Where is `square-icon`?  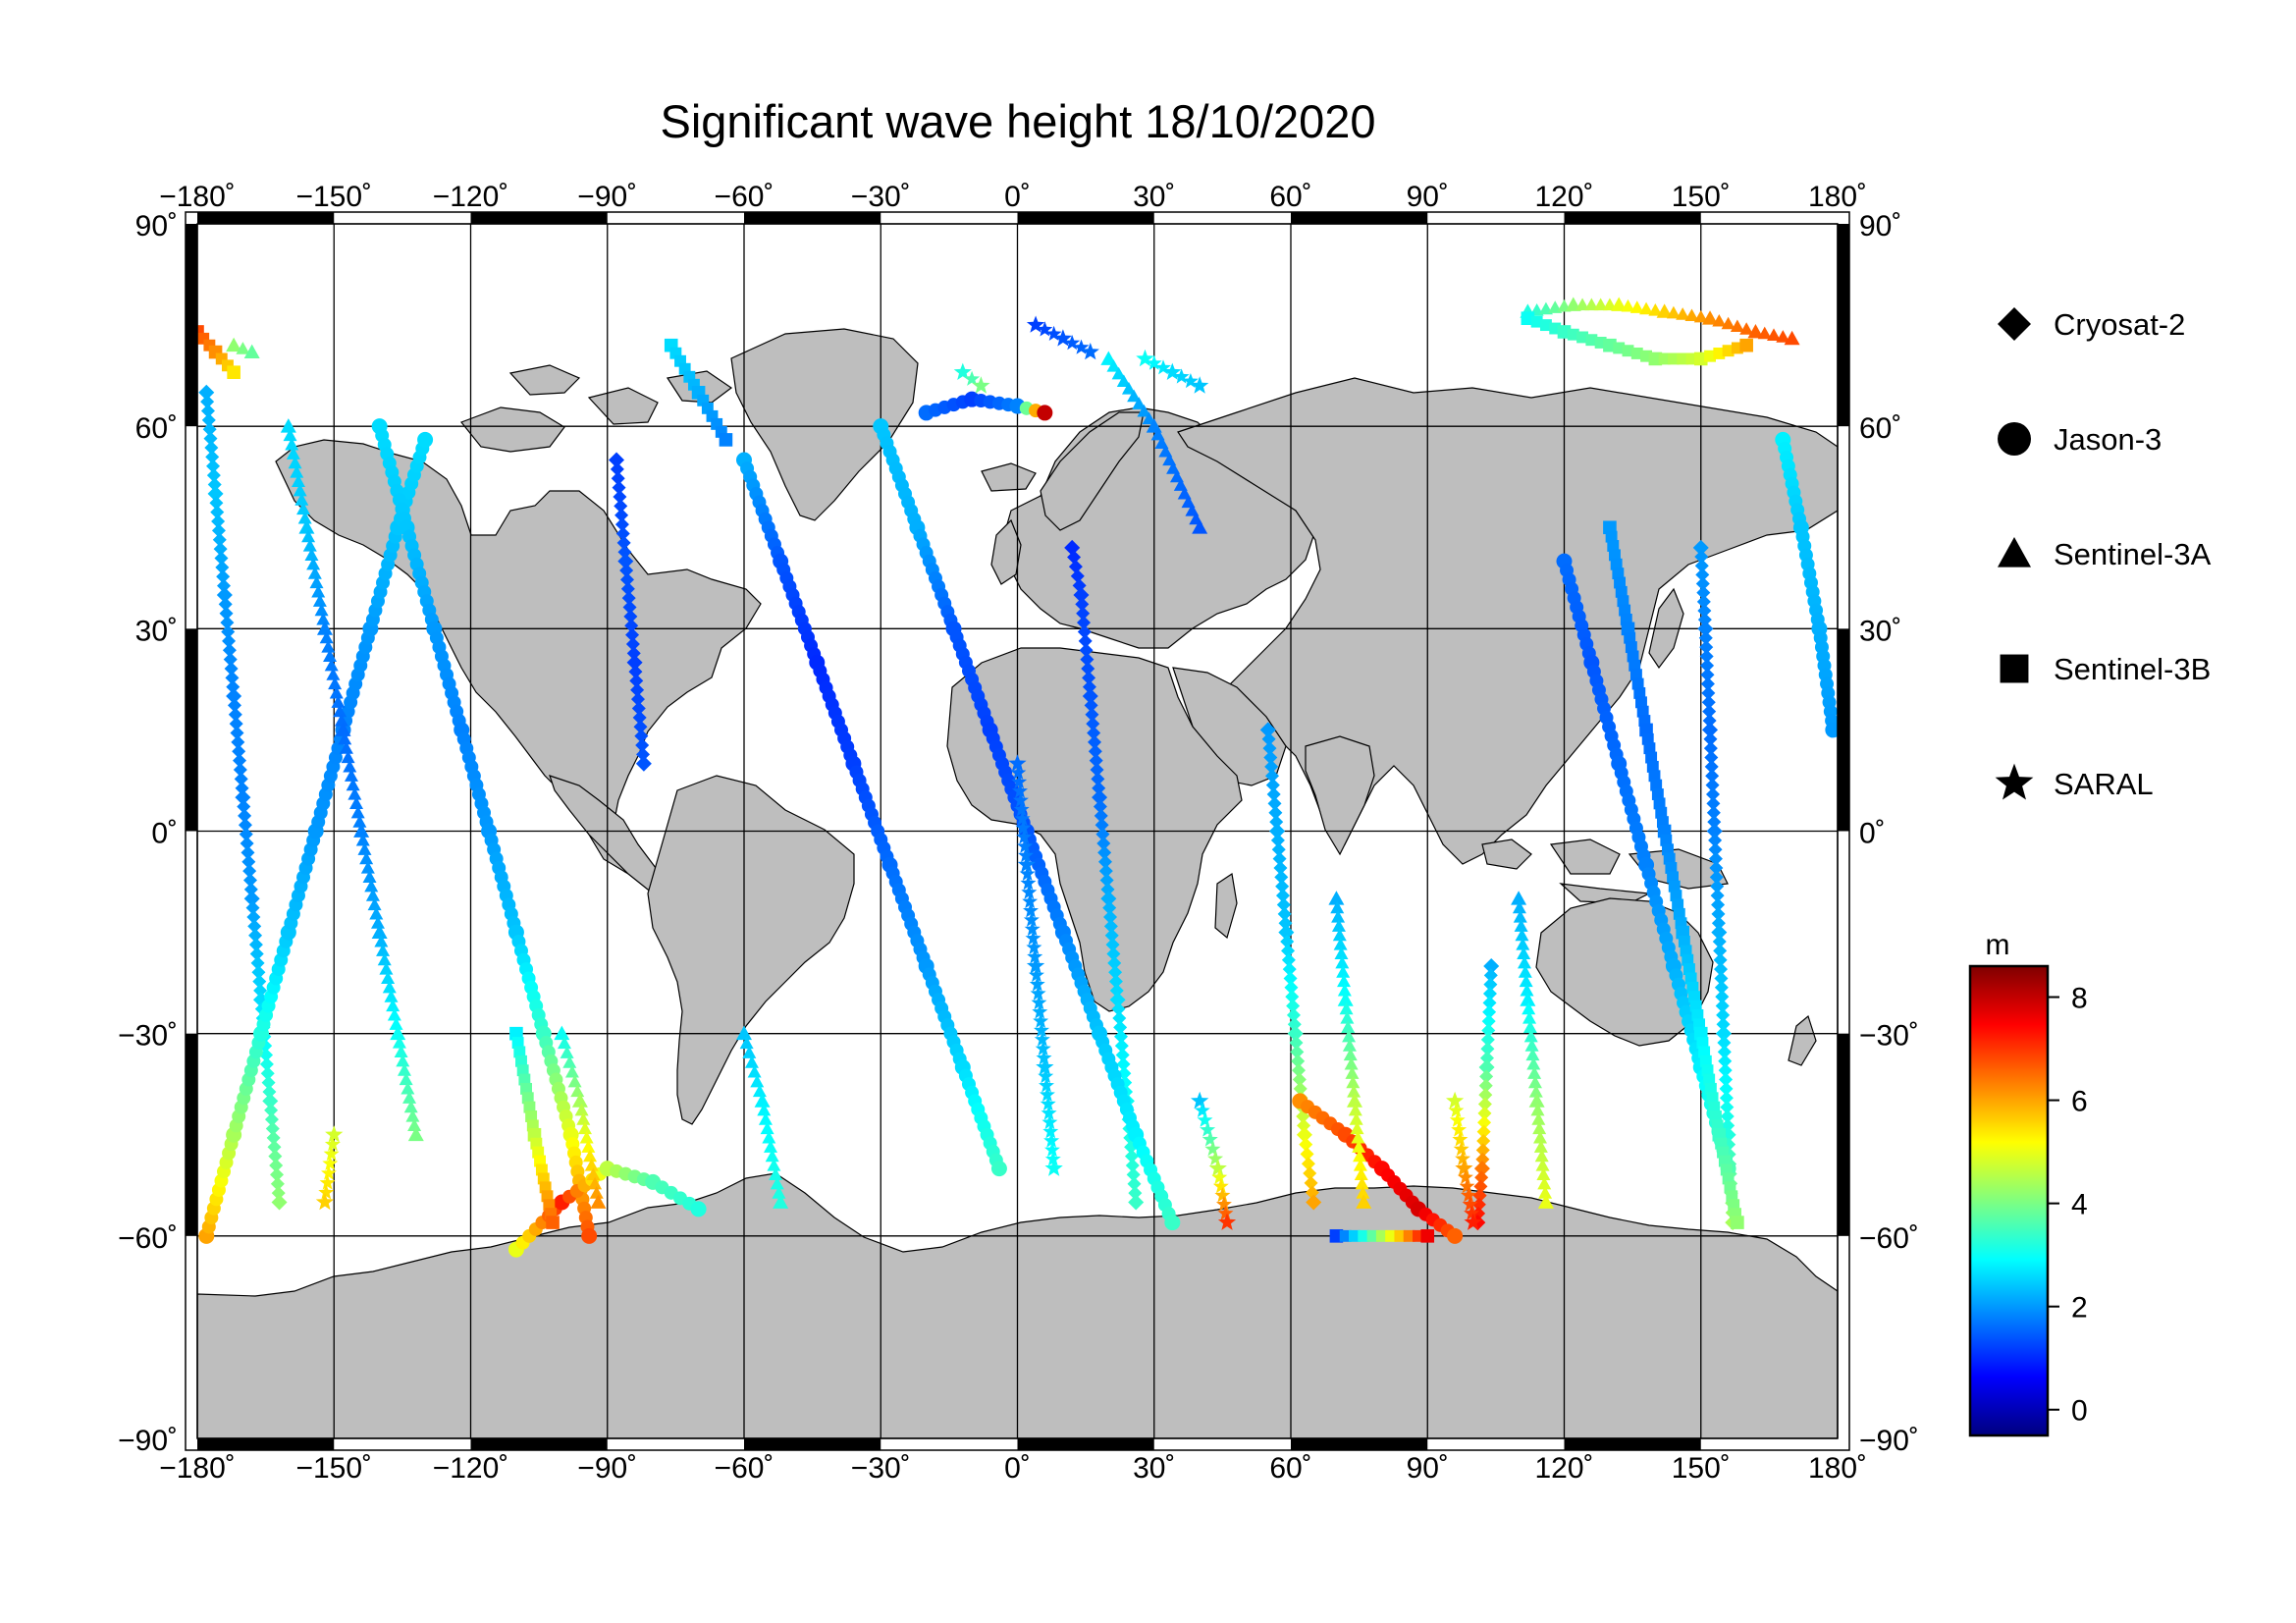 square-icon is located at coordinates (2014, 668).